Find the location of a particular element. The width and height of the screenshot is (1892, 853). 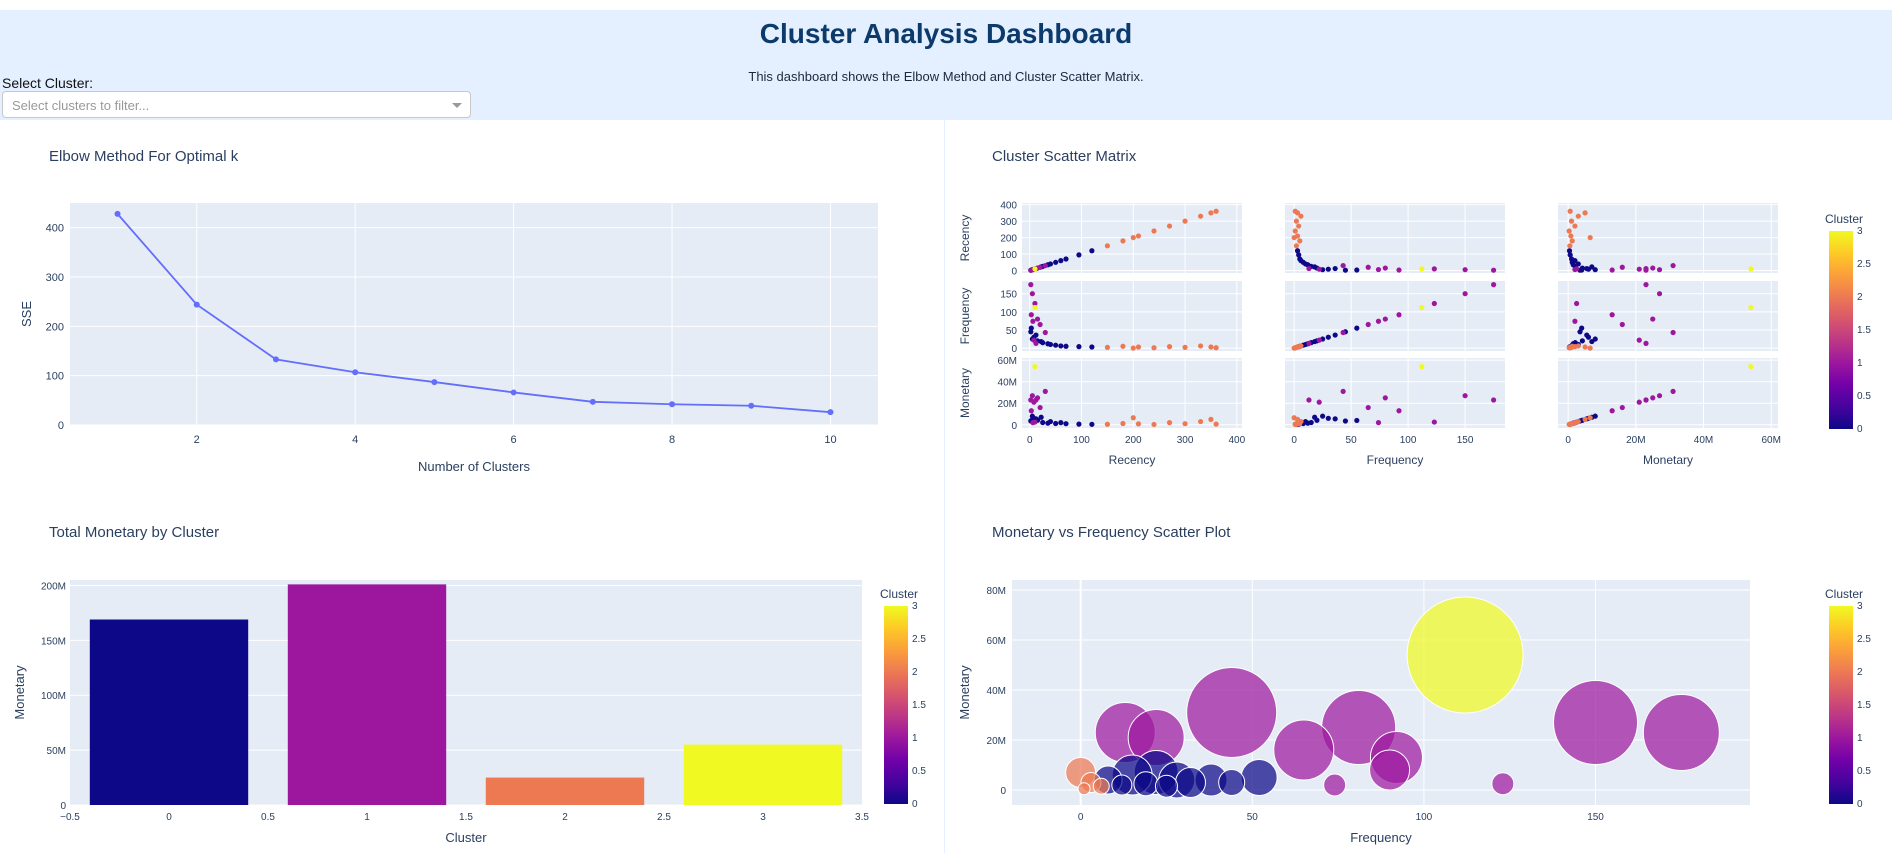

x-tick-label: 2 is located at coordinates (197, 440).